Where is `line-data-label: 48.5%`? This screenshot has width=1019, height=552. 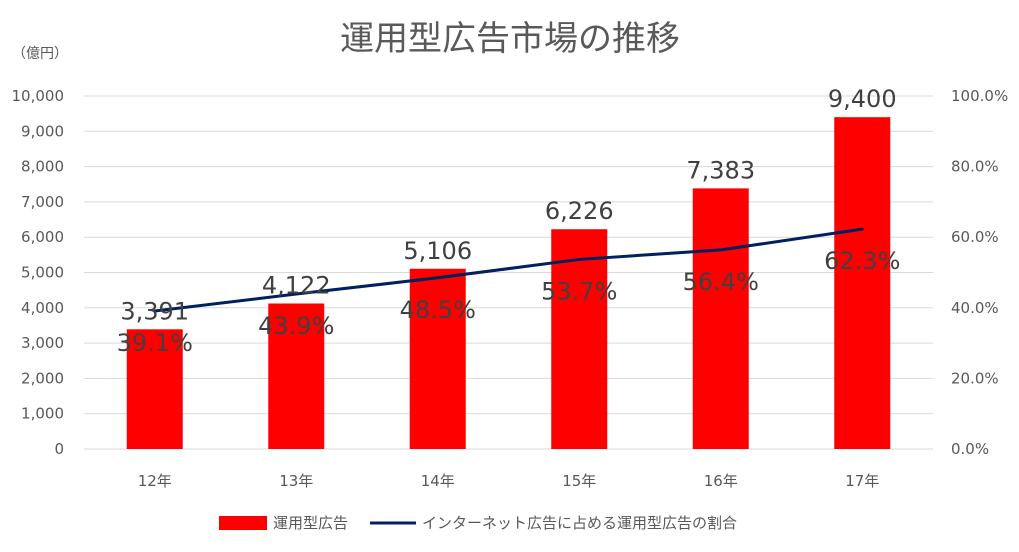 line-data-label: 48.5% is located at coordinates (438, 310).